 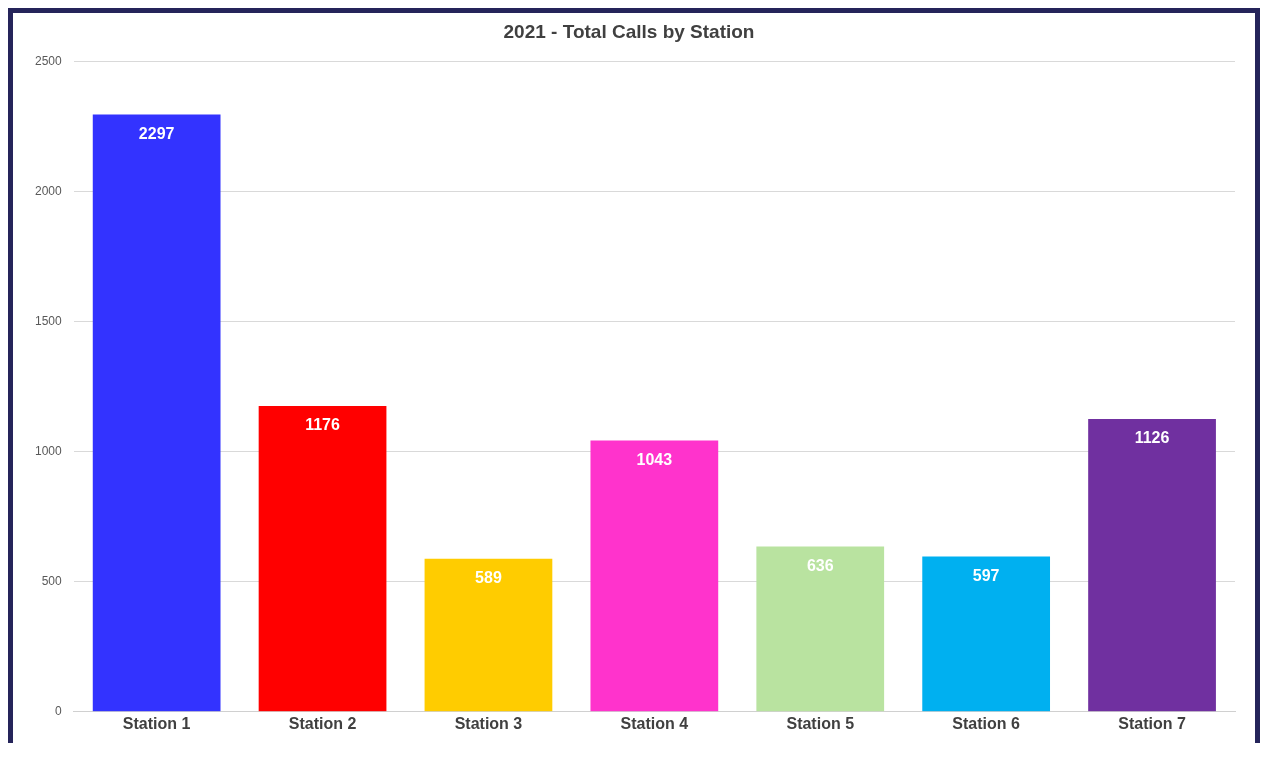 What do you see at coordinates (986, 575) in the screenshot?
I see `data-label: 597` at bounding box center [986, 575].